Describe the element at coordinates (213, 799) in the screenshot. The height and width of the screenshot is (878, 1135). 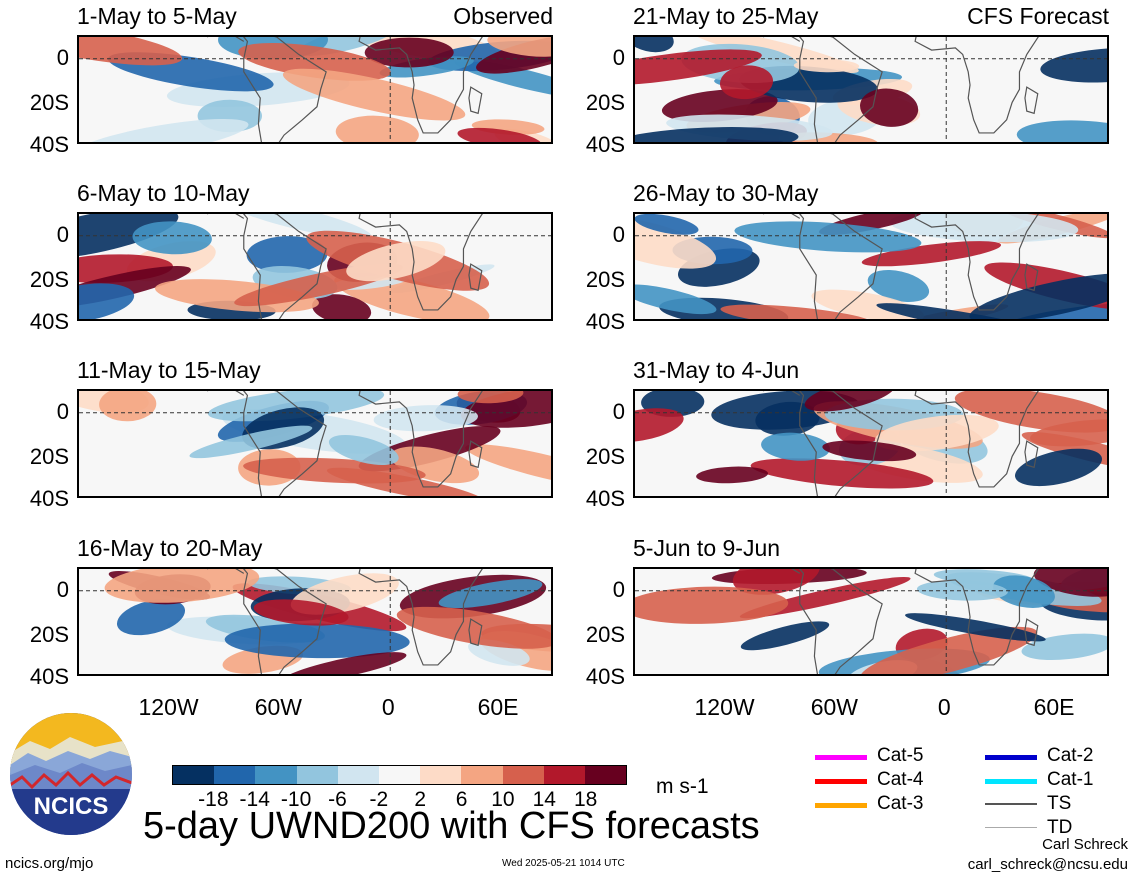
I see `colorbar-tick-label: -18` at that location.